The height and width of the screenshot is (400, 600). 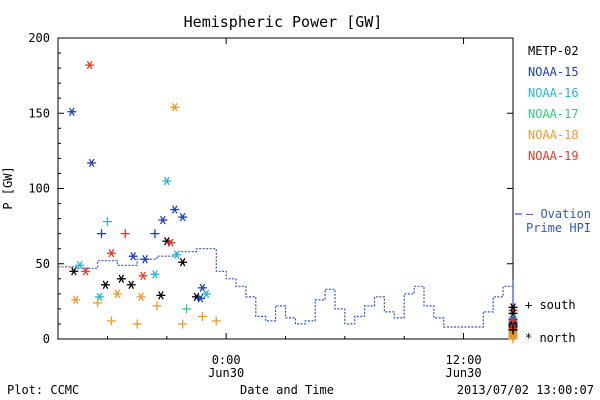 I want to click on legend-south-marker: + south, so click(x=550, y=305).